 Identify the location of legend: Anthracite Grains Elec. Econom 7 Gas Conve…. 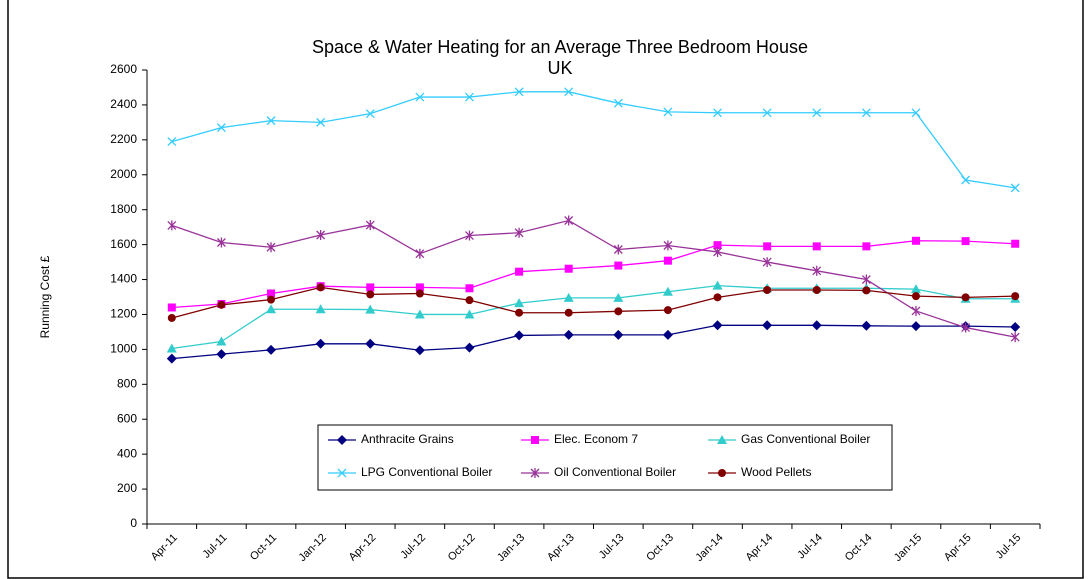
(605, 457).